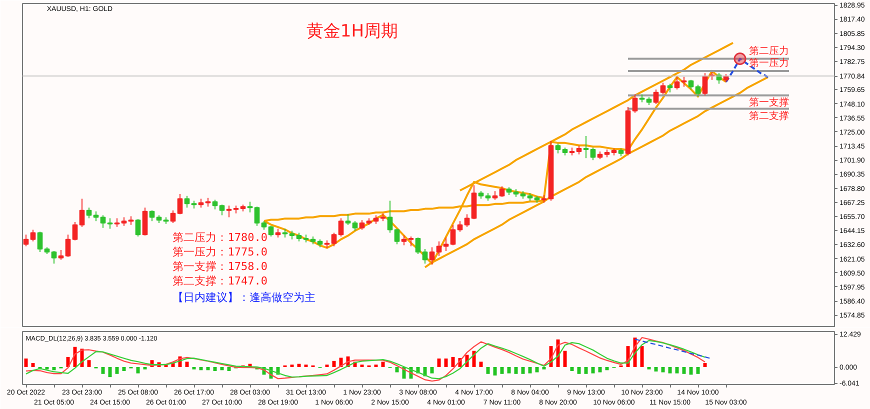 Image resolution: width=870 pixels, height=409 pixels. What do you see at coordinates (220, 237) in the screenshot?
I see `annotation: 第二压力：1780.0` at bounding box center [220, 237].